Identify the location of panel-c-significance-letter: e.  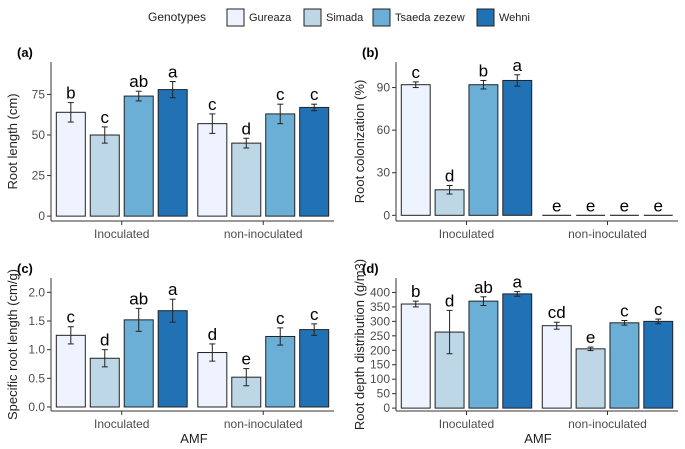
(246, 359).